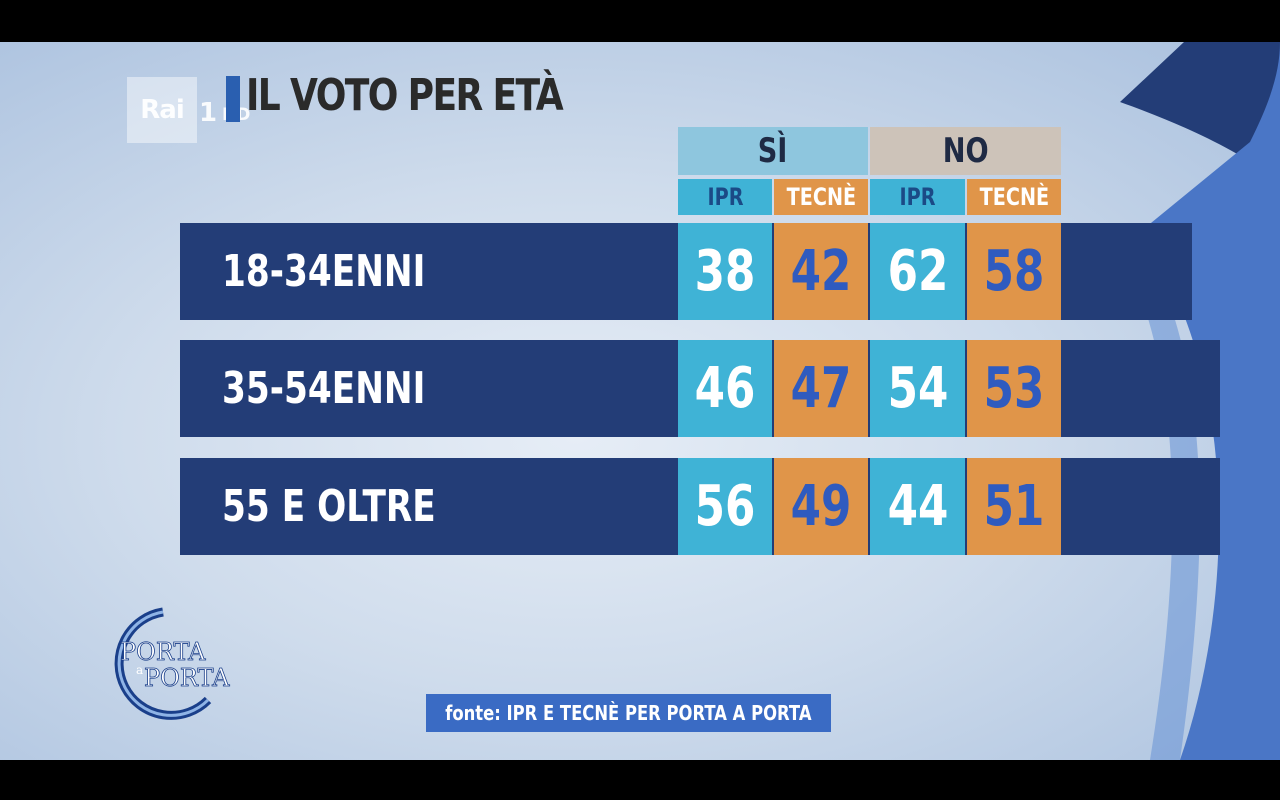 The width and height of the screenshot is (1280, 800). What do you see at coordinates (163, 652) in the screenshot?
I see `pap-logo-line1: PORTA` at bounding box center [163, 652].